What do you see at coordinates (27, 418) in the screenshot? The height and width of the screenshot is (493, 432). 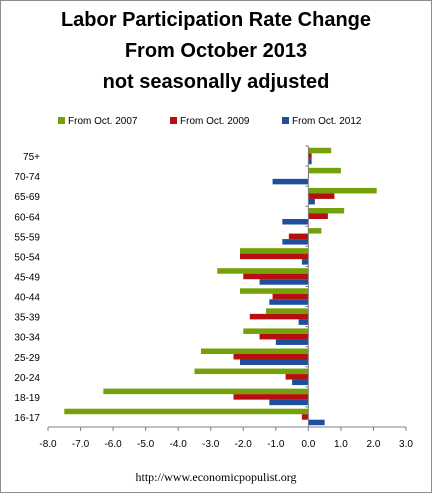 I see `category-label-16-17: 16-17` at bounding box center [27, 418].